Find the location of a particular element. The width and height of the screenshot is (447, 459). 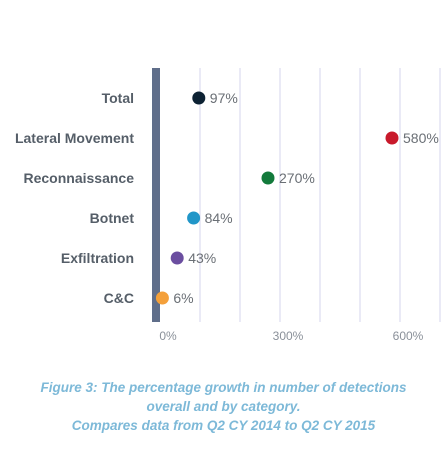

x-tick-label: 600% is located at coordinates (408, 336).